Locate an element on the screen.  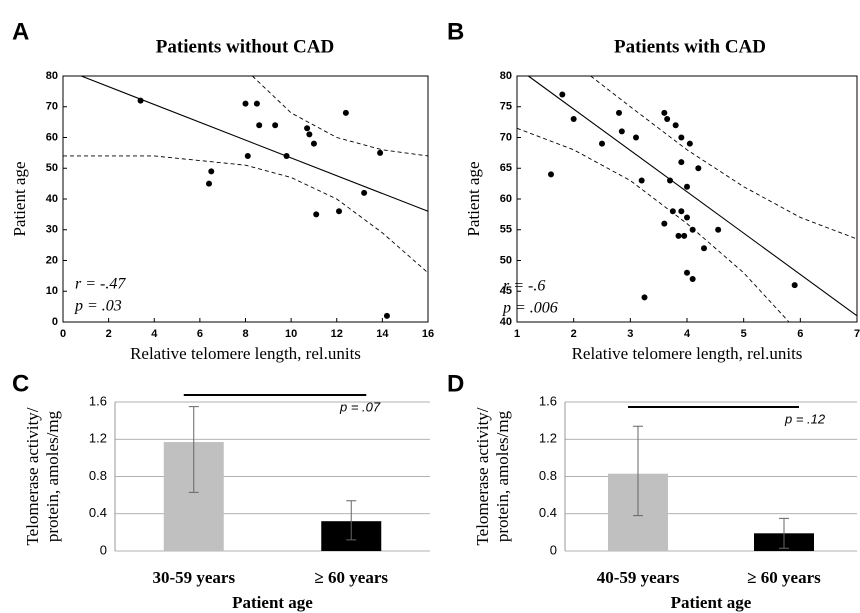
x-tick-label: 40-59 years is located at coordinates (638, 577).